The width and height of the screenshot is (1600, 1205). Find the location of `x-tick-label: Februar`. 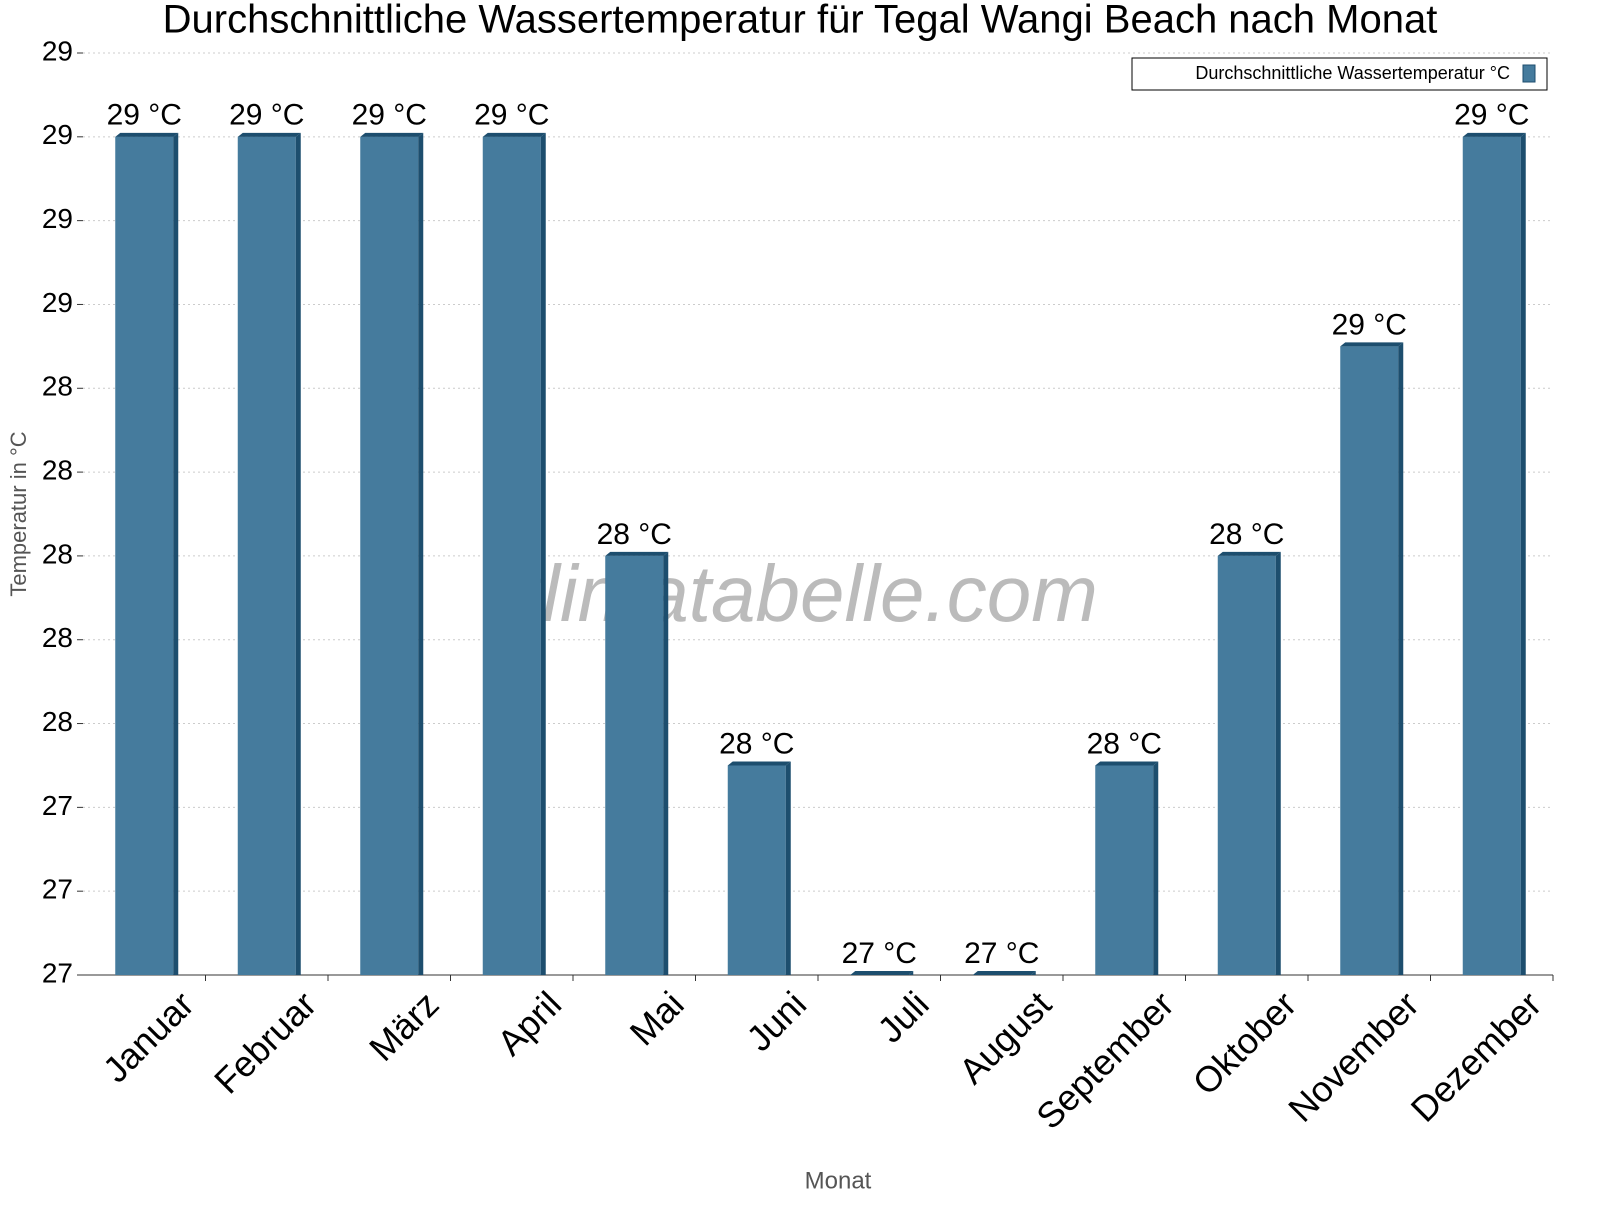

x-tick-label: Februar is located at coordinates (265, 1042).